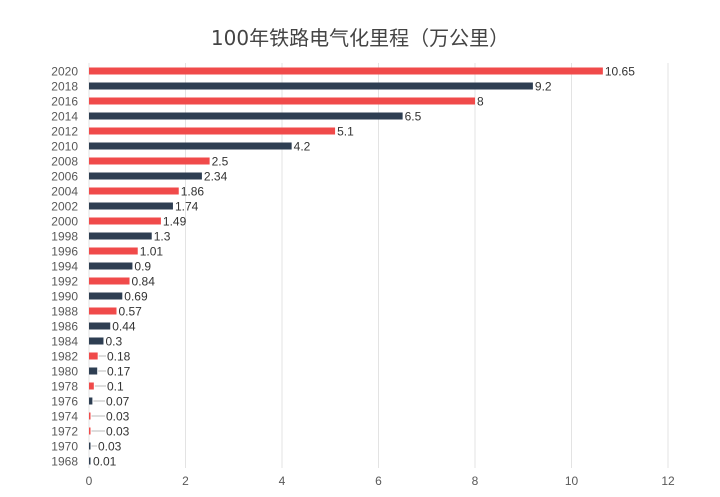  Describe the element at coordinates (480, 102) in the screenshot. I see `data-label: 8` at that location.